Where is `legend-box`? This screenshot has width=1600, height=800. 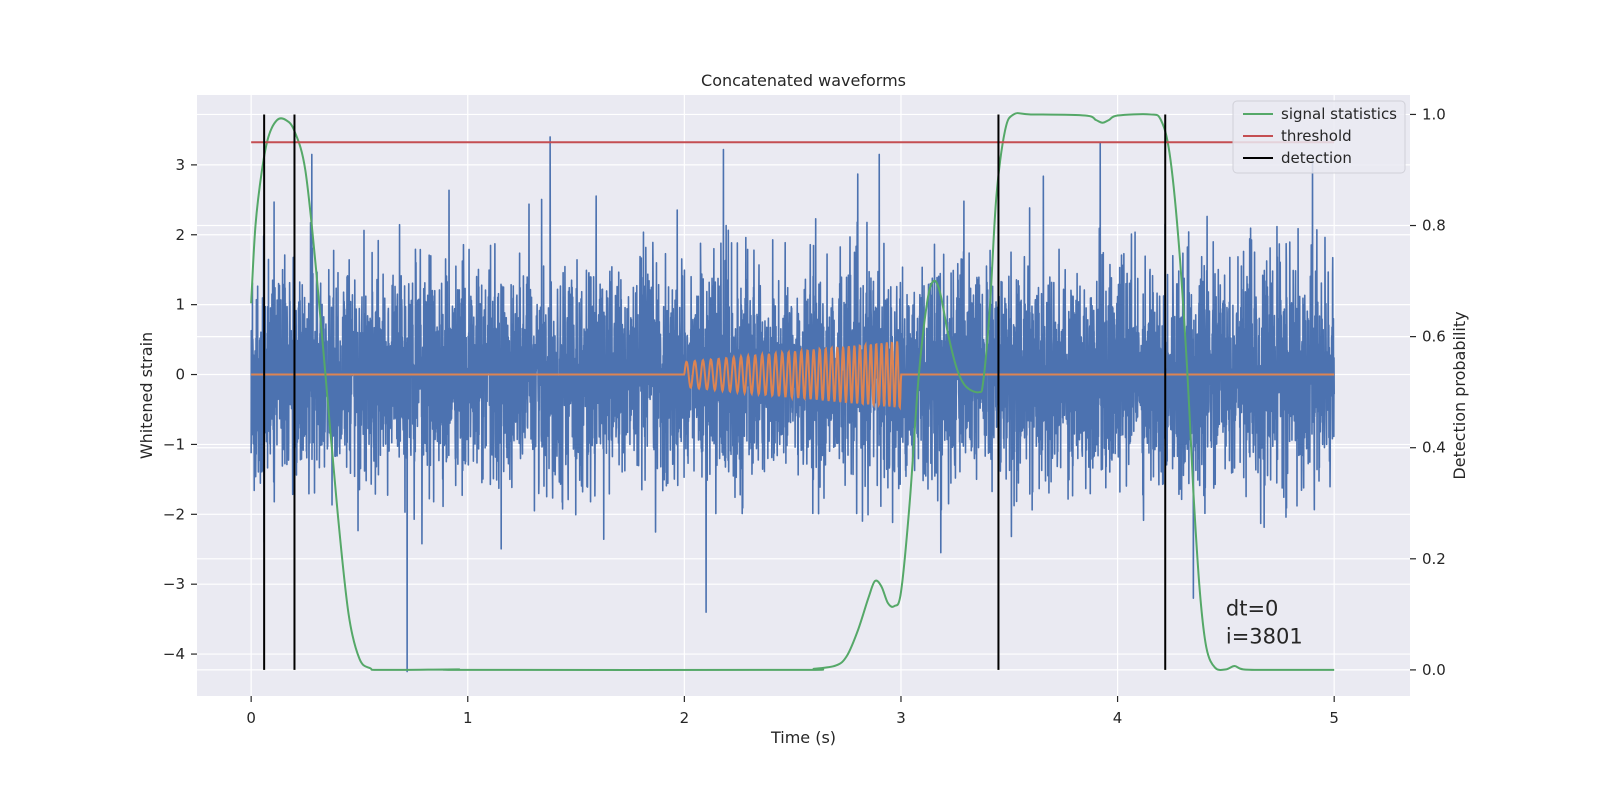 legend-box is located at coordinates (1319, 137).